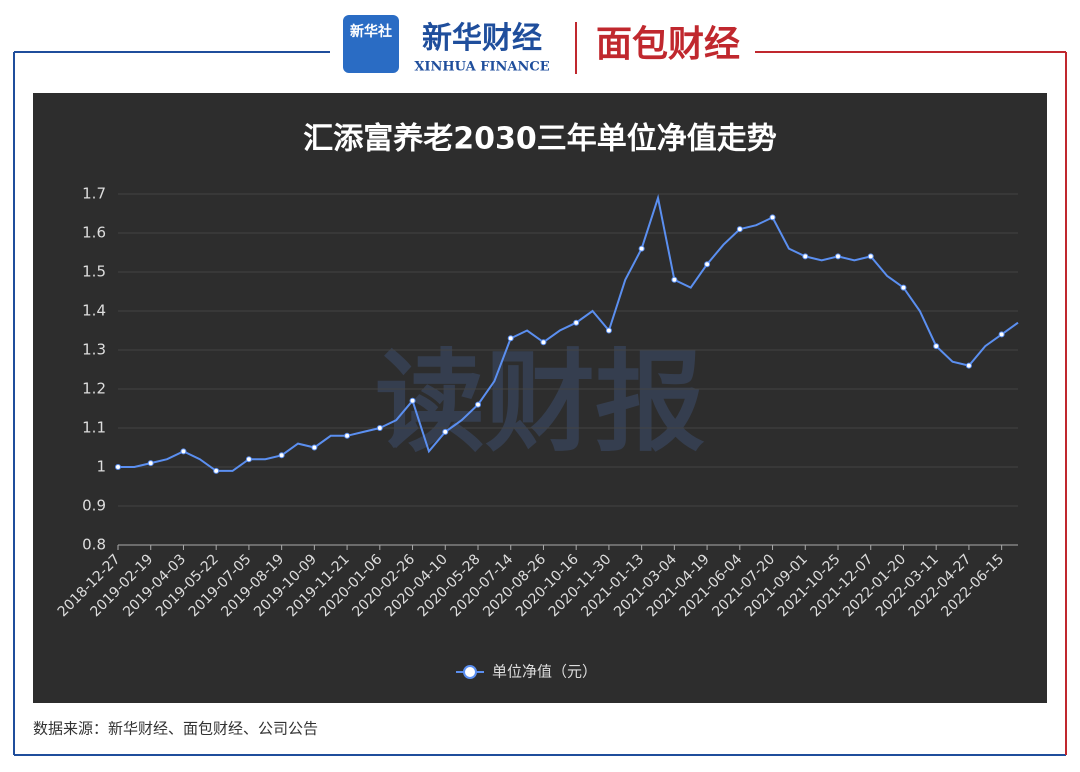  I want to click on y-tick-label: 1.1, so click(94, 428).